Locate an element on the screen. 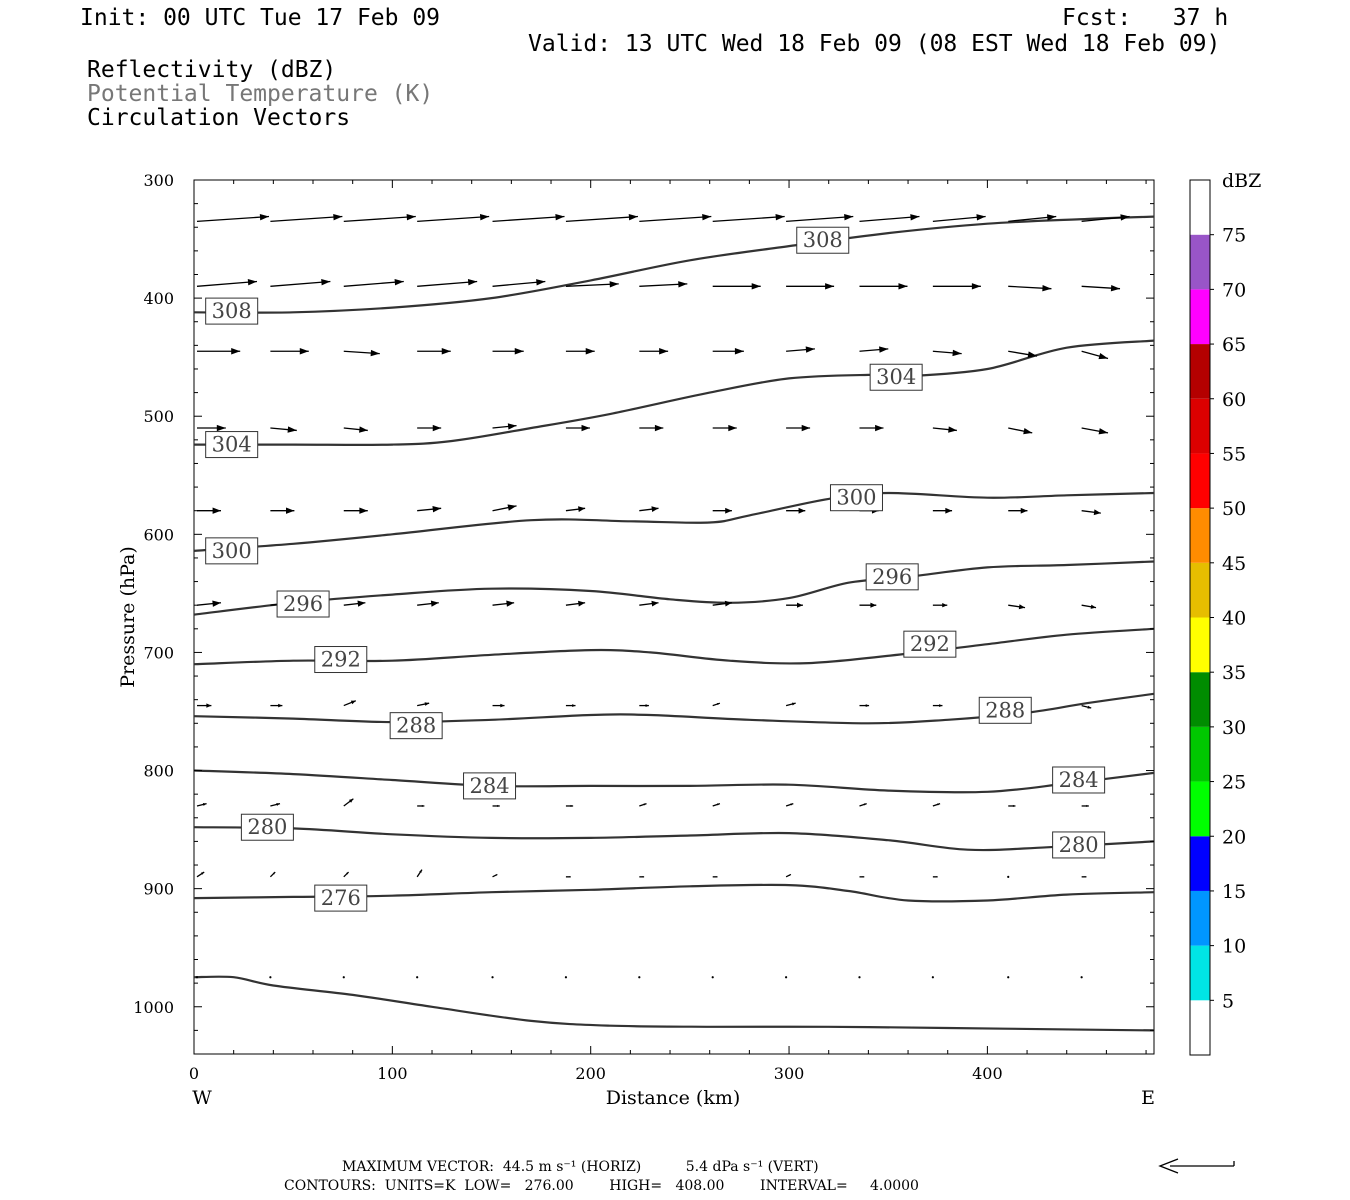 This screenshot has width=1350, height=1200. x-tick-label: 200 is located at coordinates (590, 1073).